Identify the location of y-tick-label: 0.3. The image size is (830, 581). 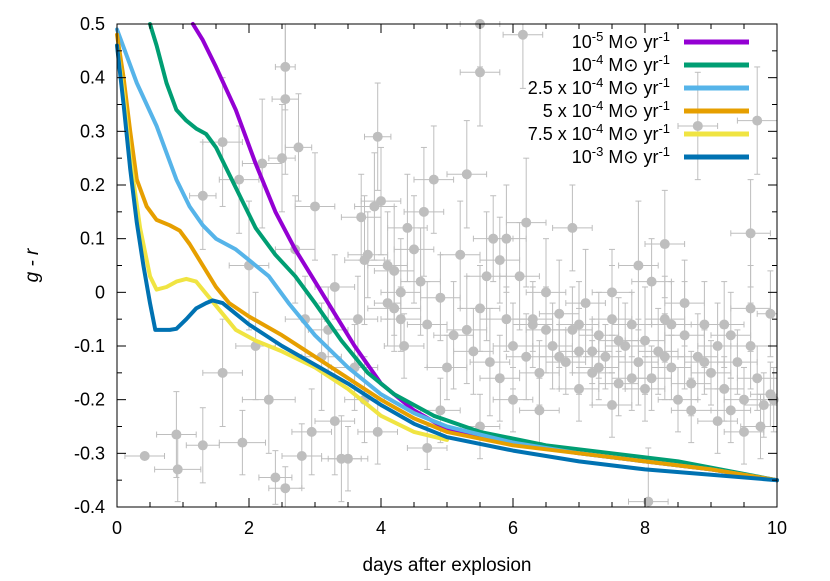
(92, 131).